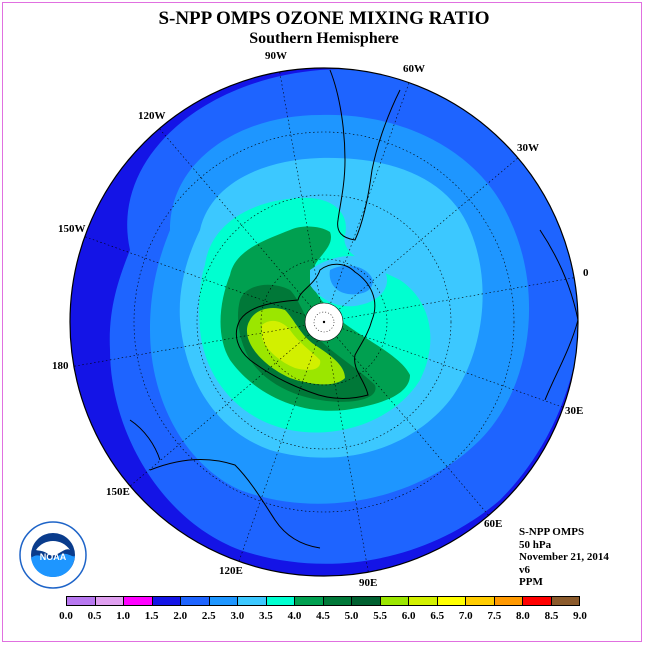  Describe the element at coordinates (351, 616) in the screenshot. I see `legend-tick-label: 5.0` at that location.